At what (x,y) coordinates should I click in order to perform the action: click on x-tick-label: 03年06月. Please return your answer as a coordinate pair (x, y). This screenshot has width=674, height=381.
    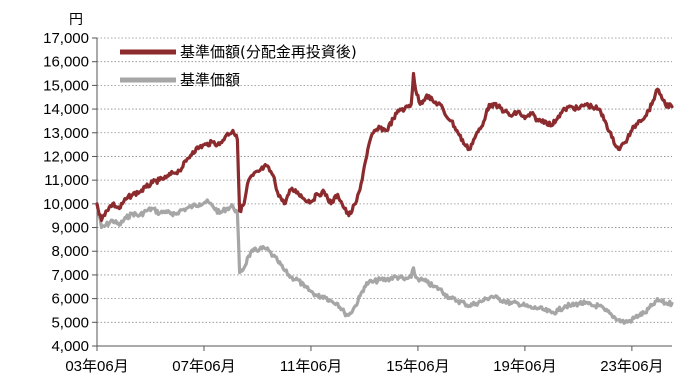
    Looking at the image, I should click on (96, 366).